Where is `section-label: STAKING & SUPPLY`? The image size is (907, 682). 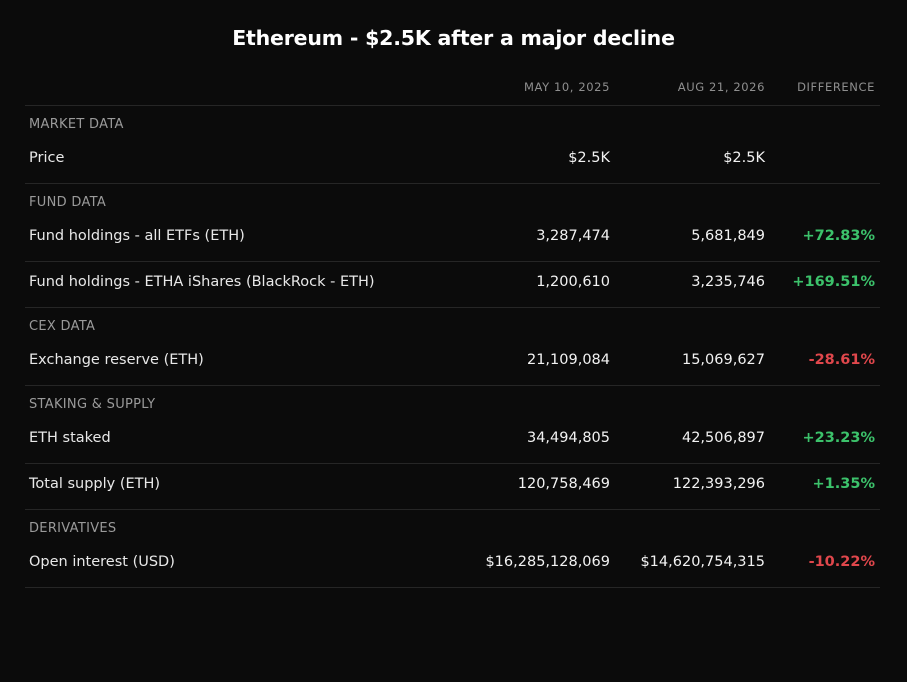 section-label: STAKING & SUPPLY is located at coordinates (92, 404).